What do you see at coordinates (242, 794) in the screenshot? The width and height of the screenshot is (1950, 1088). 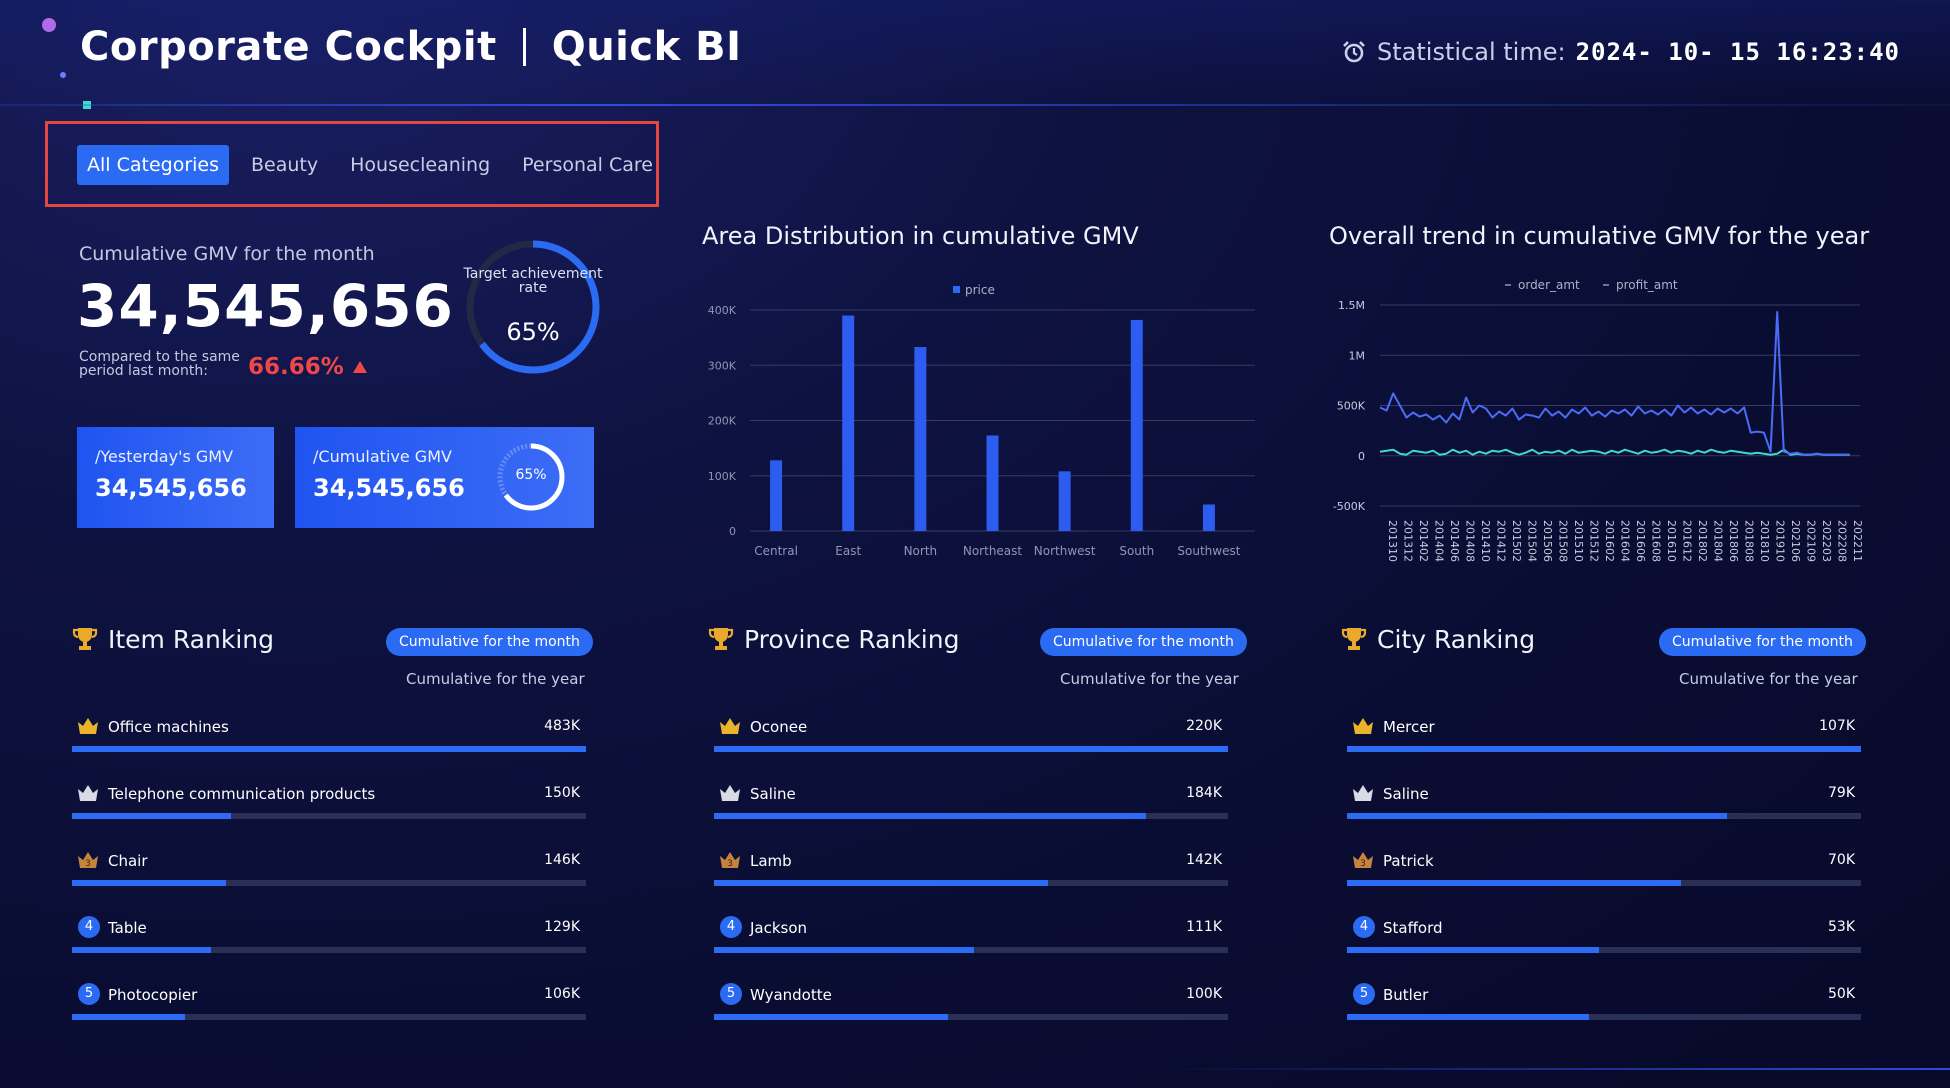 I see `rank-item-name: Telephone communication products` at bounding box center [242, 794].